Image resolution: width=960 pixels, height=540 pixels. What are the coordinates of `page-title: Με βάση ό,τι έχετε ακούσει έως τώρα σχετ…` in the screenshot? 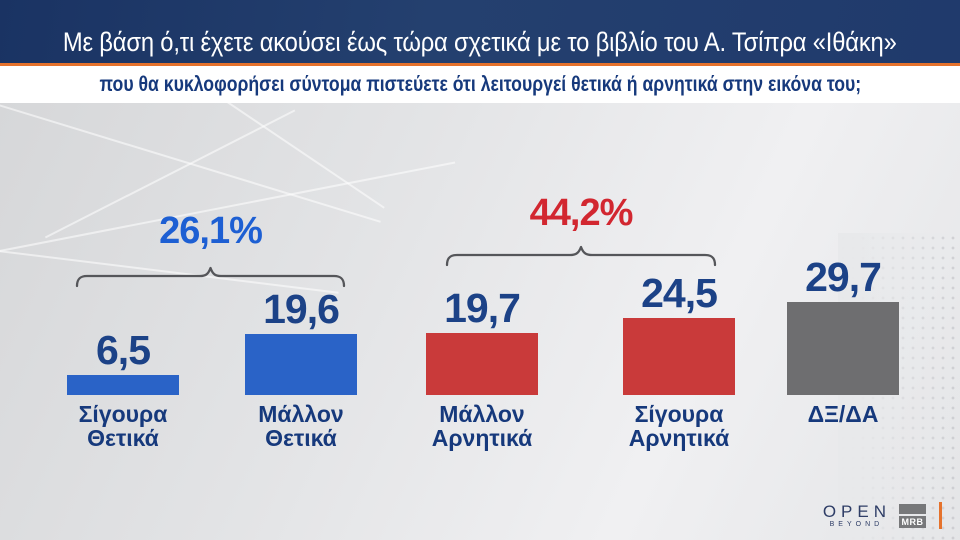 It's located at (480, 42).